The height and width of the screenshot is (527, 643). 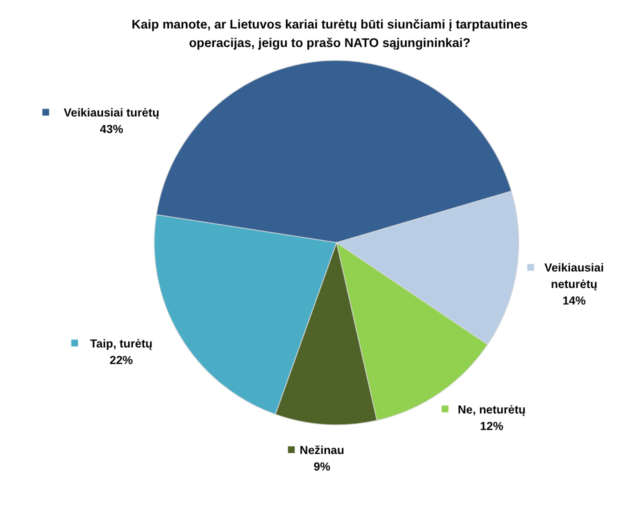 I want to click on chart-title: Kaip manote, ar Lietuvos kariai turėtų būti siunčiami į tarptautines operacijas, jeigu to prašo NATO sąjungininkai?, so click(x=330, y=33).